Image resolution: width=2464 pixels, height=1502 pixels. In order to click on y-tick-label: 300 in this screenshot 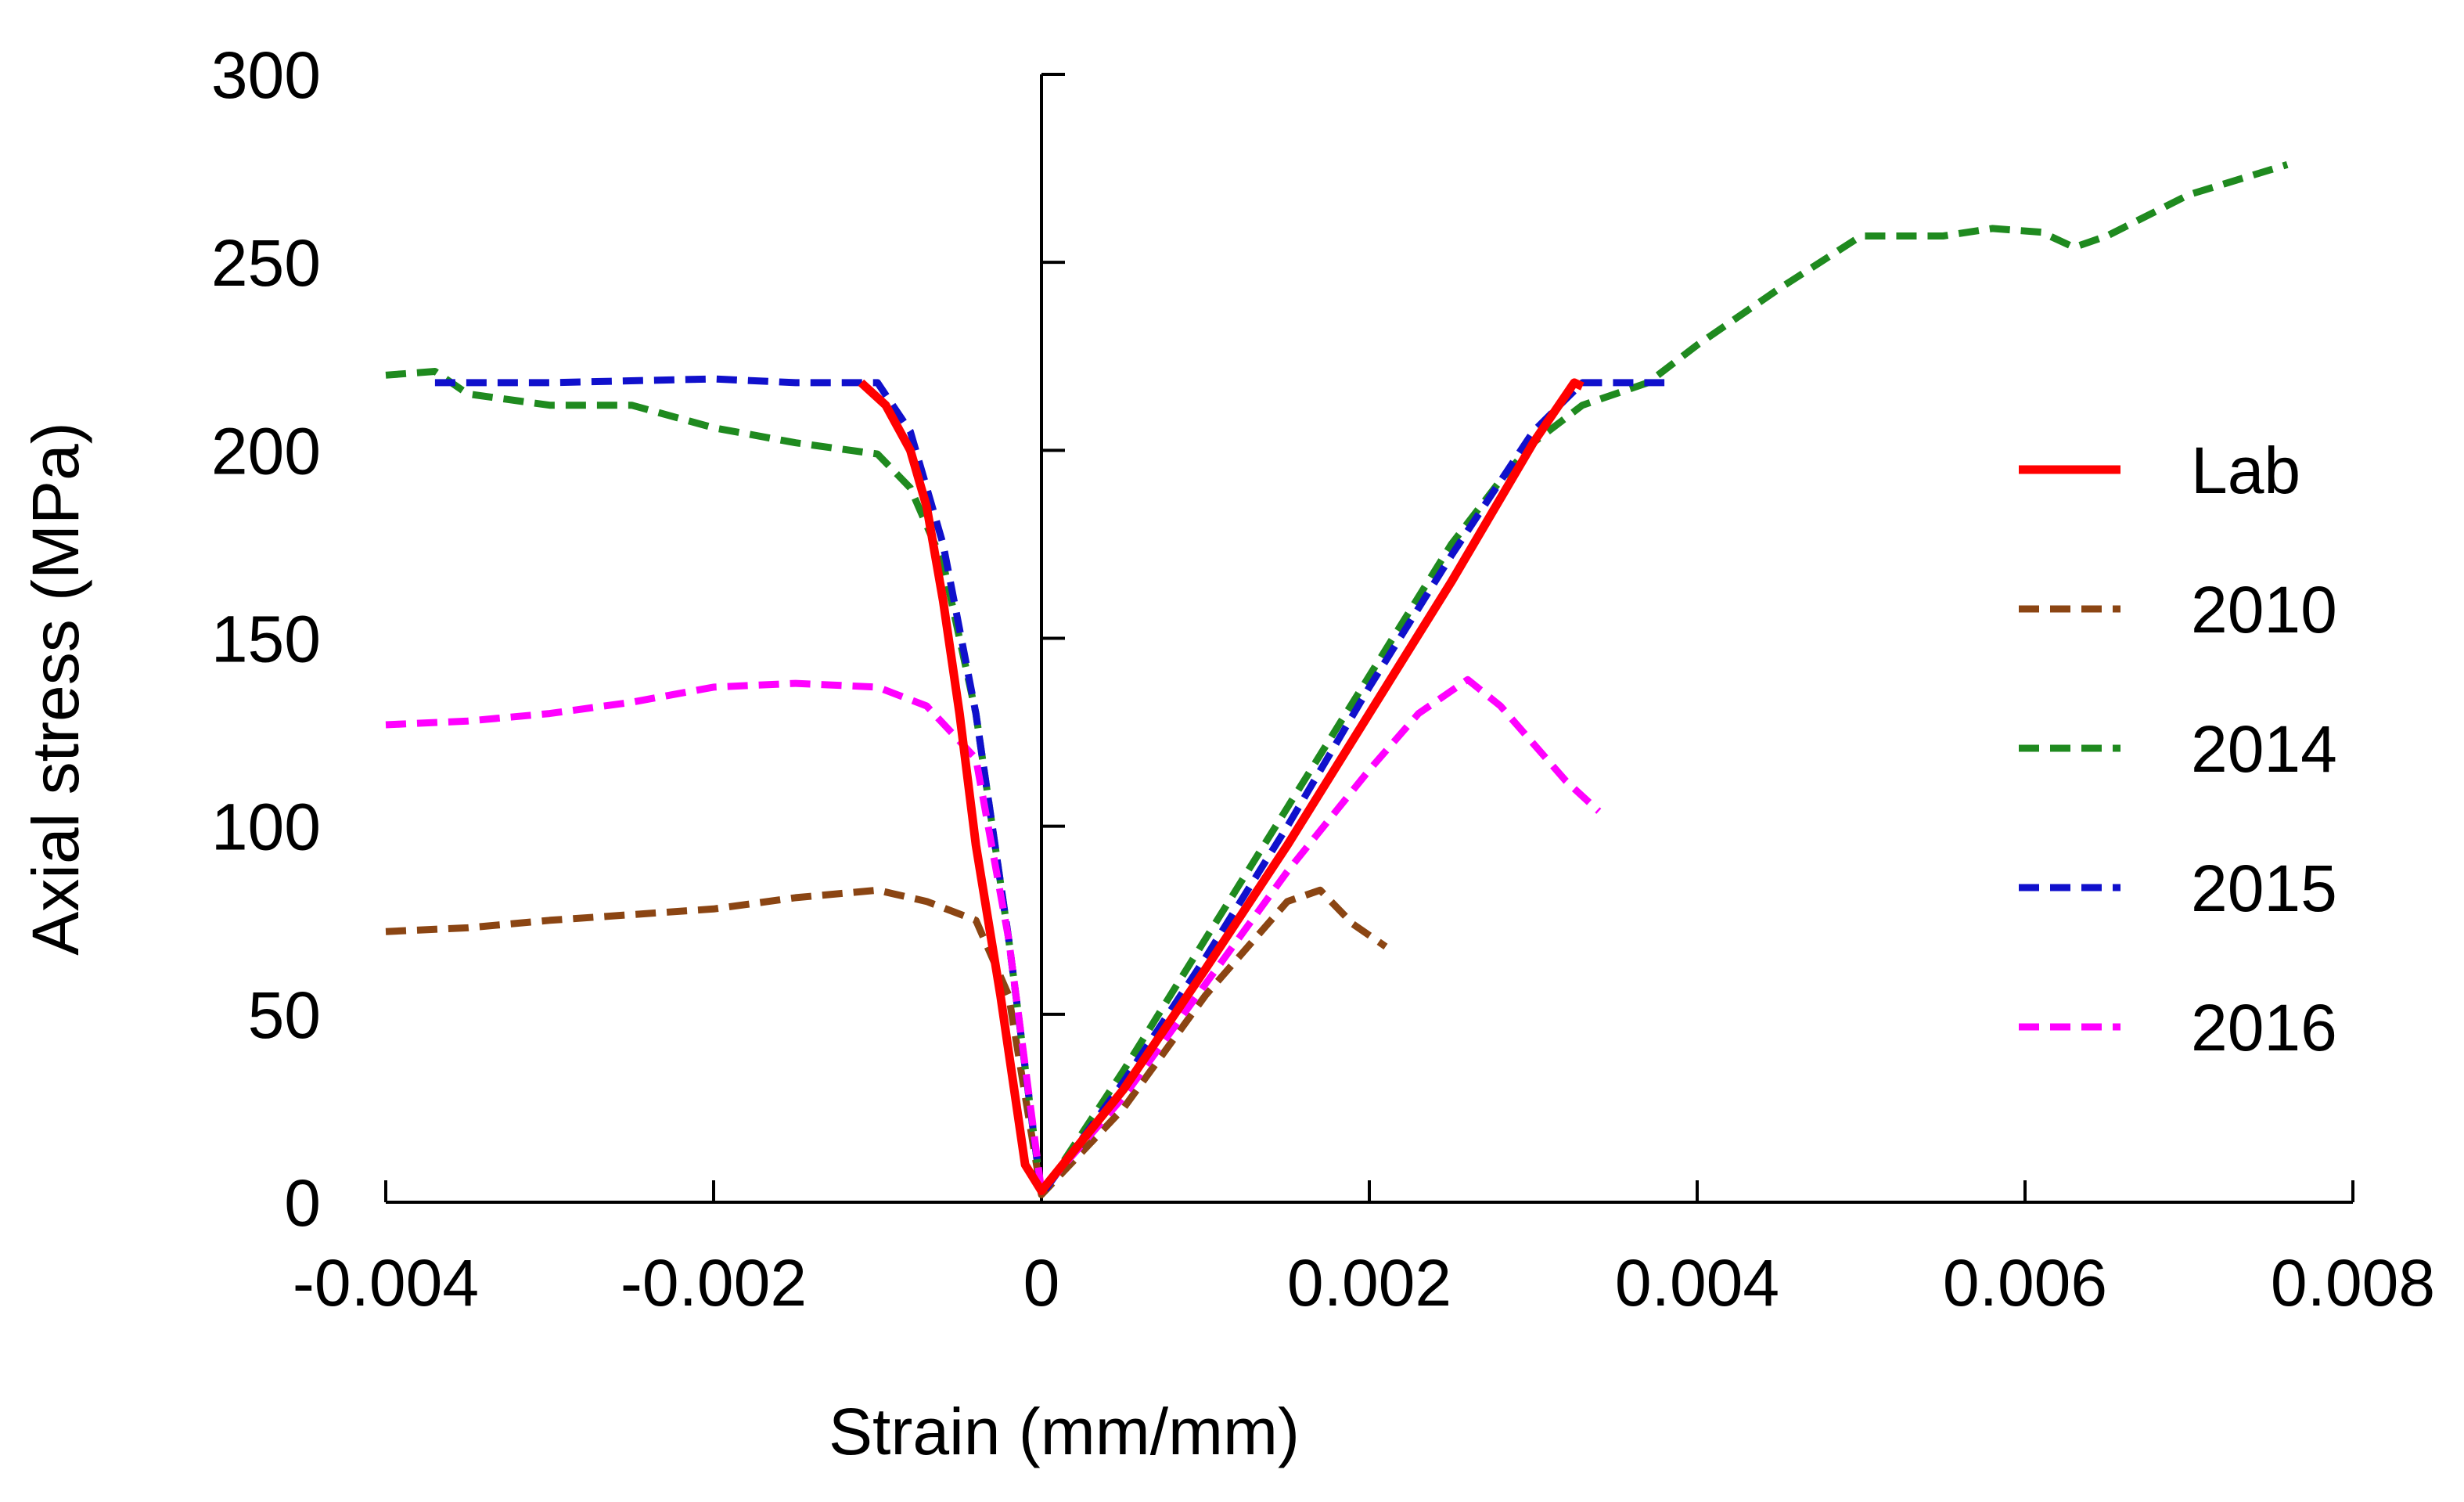, I will do `click(266, 75)`.